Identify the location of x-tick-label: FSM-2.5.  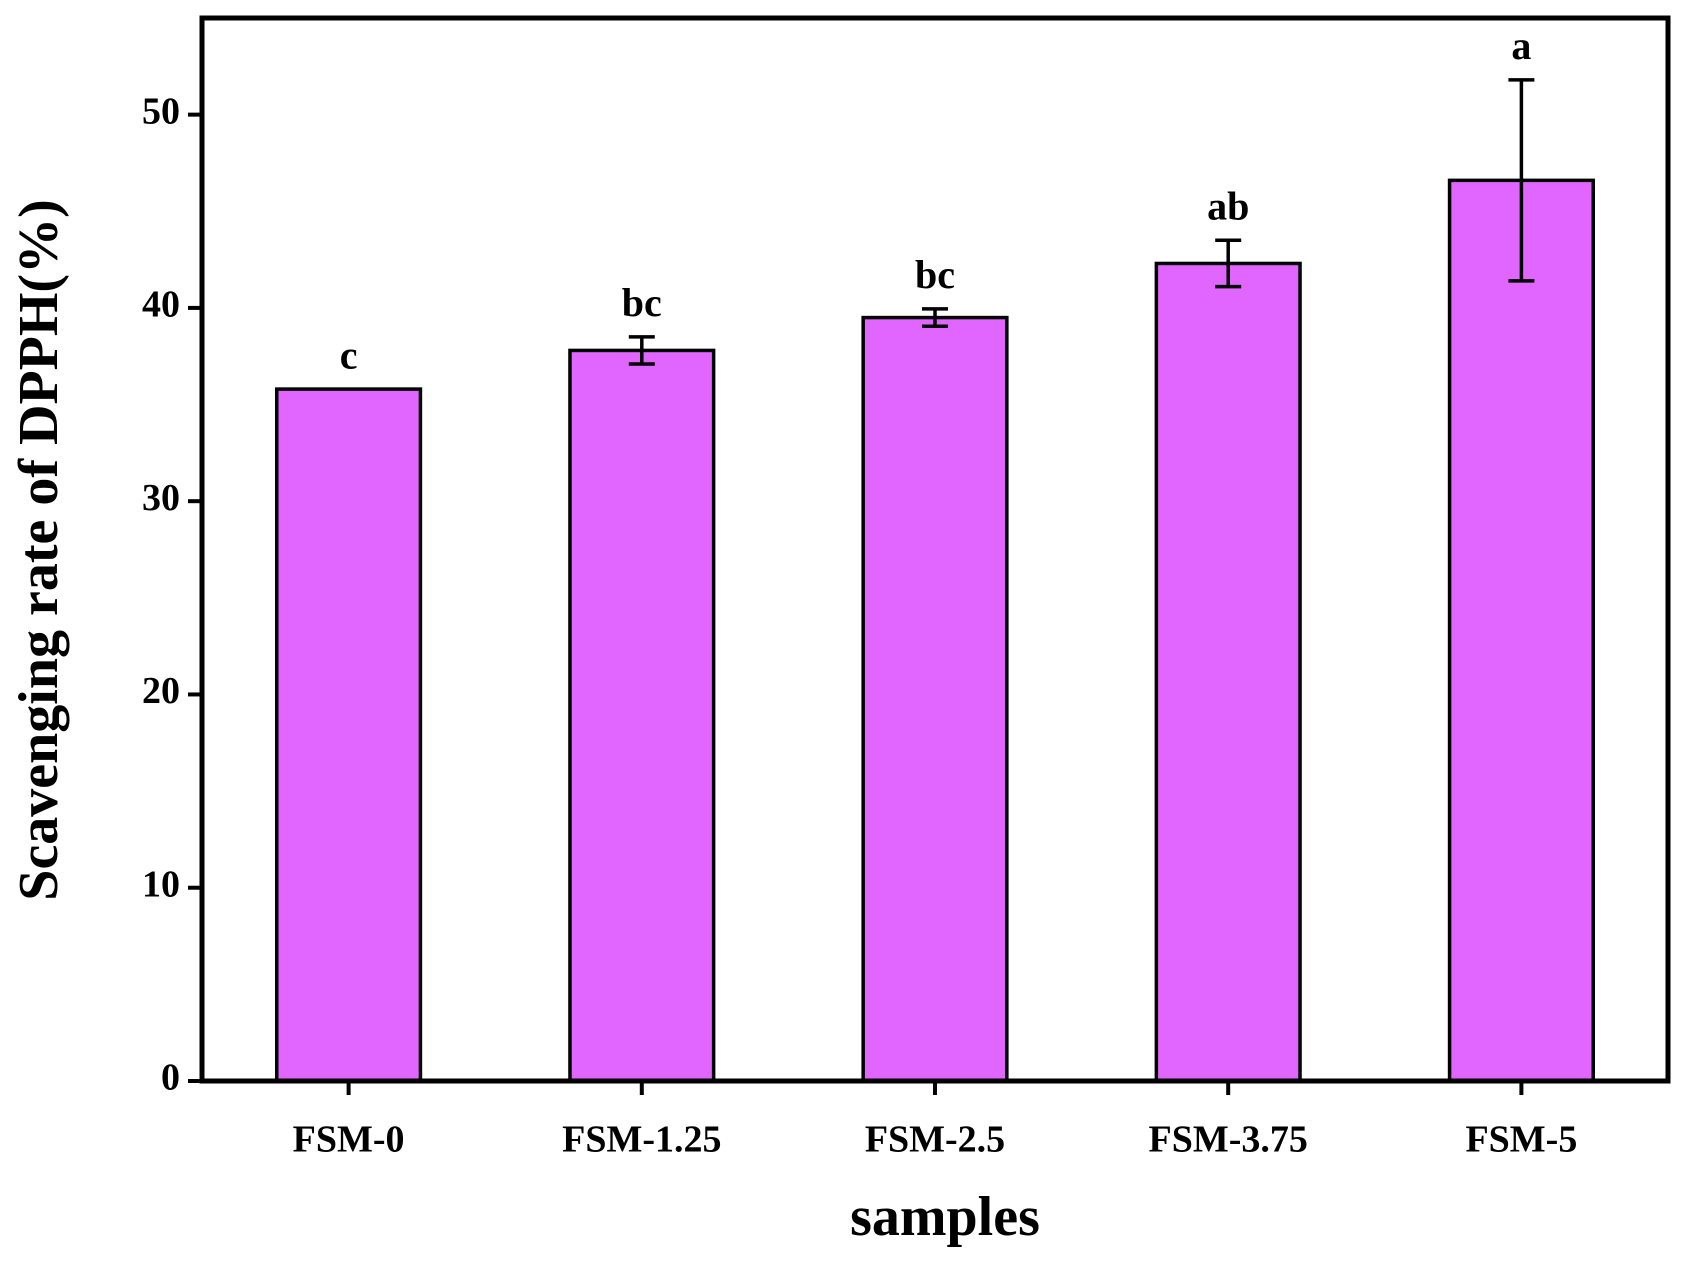
(935, 1140).